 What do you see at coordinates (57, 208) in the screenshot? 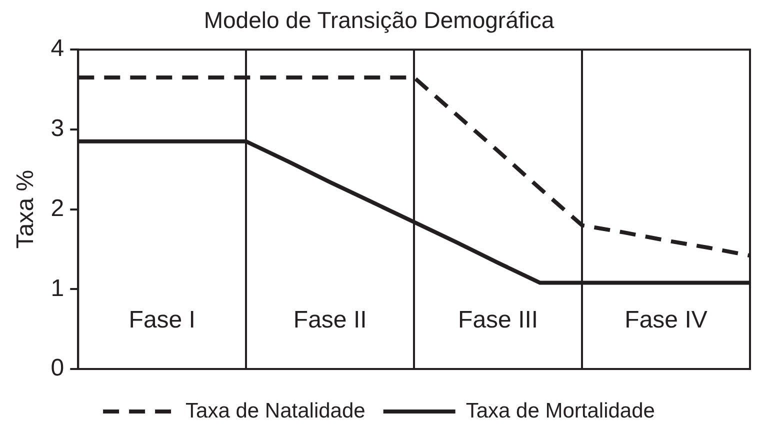
I see `y-tick-label: 2` at bounding box center [57, 208].